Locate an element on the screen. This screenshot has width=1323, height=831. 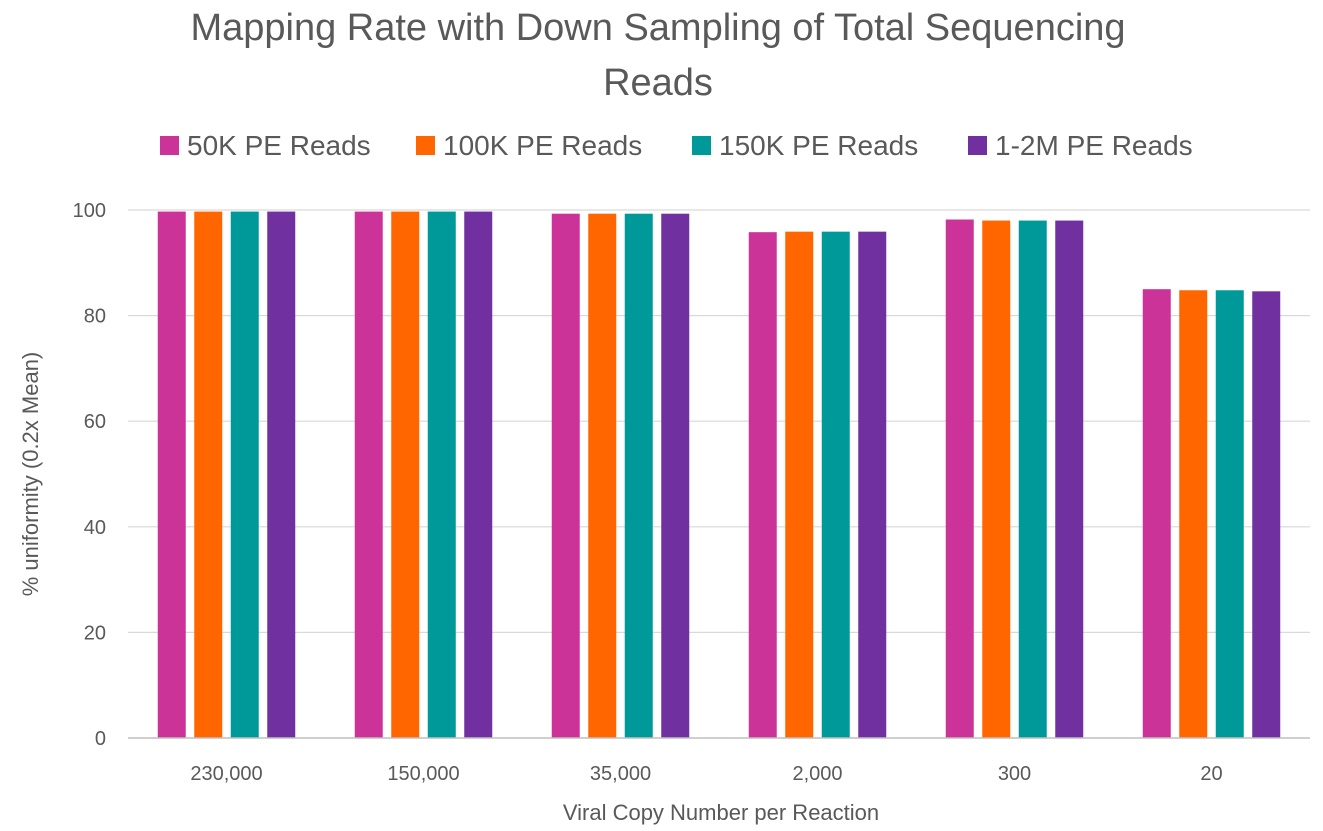
y-tick-label: 60 is located at coordinates (95, 422).